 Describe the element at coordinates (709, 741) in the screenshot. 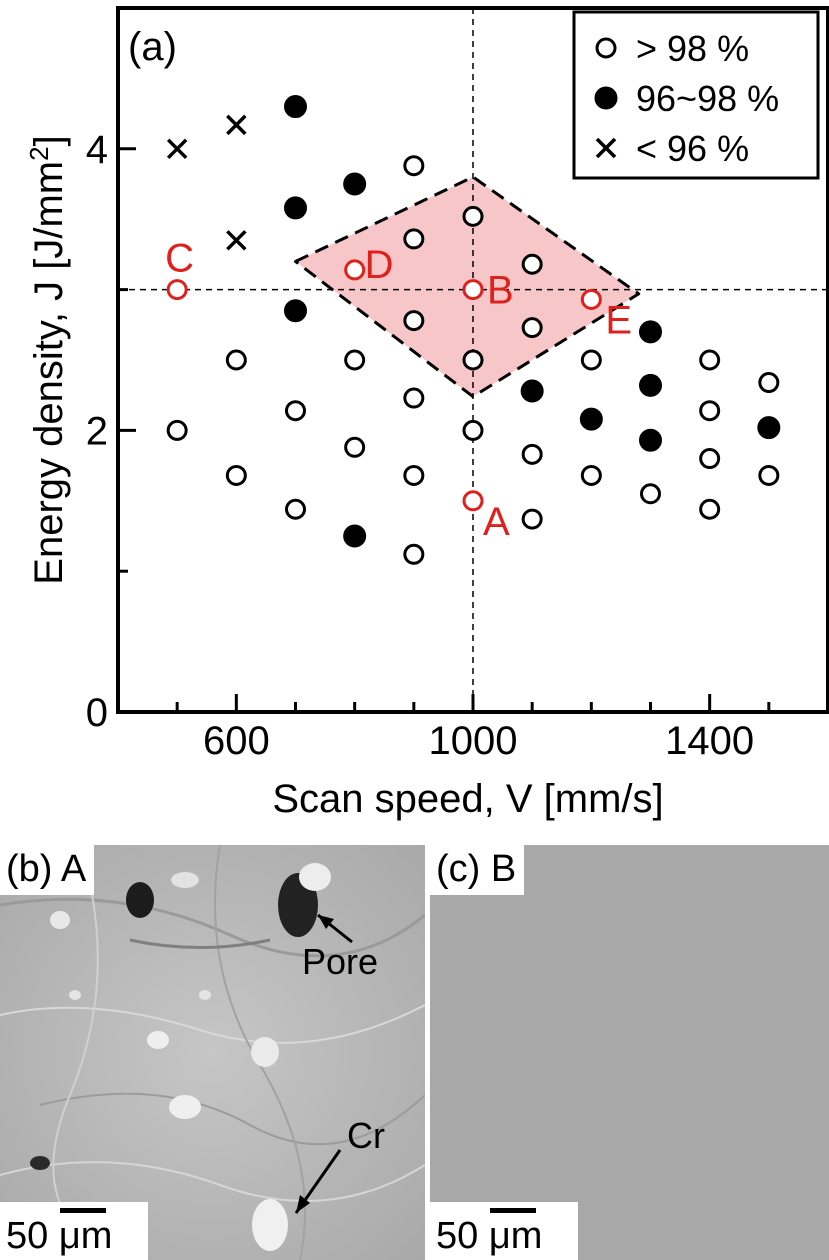

I see `x-tick-label: 1400` at that location.